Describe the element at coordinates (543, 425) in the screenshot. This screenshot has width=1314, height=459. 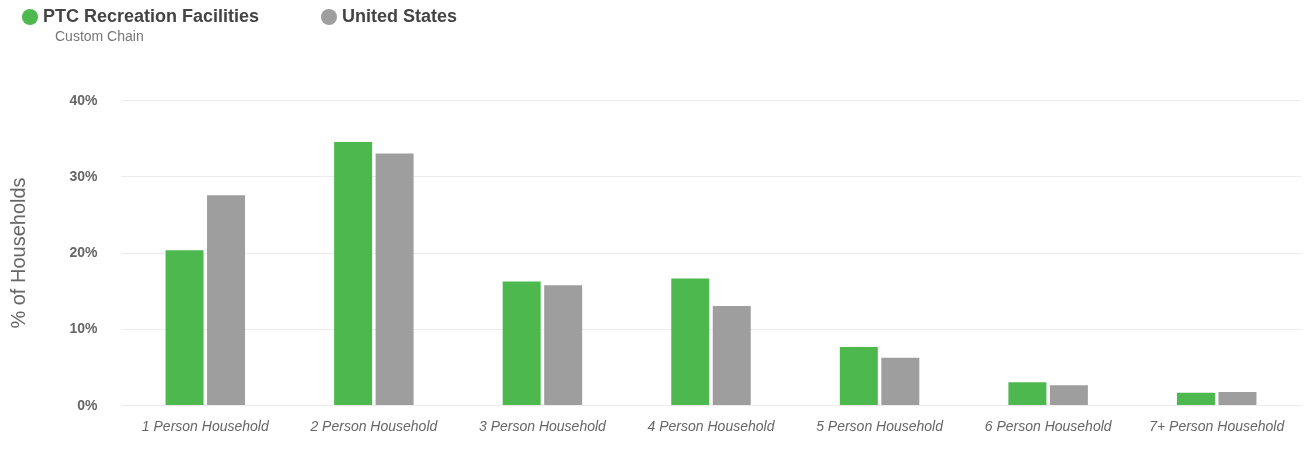
I see `x-tick-label: 3 Person Household` at that location.